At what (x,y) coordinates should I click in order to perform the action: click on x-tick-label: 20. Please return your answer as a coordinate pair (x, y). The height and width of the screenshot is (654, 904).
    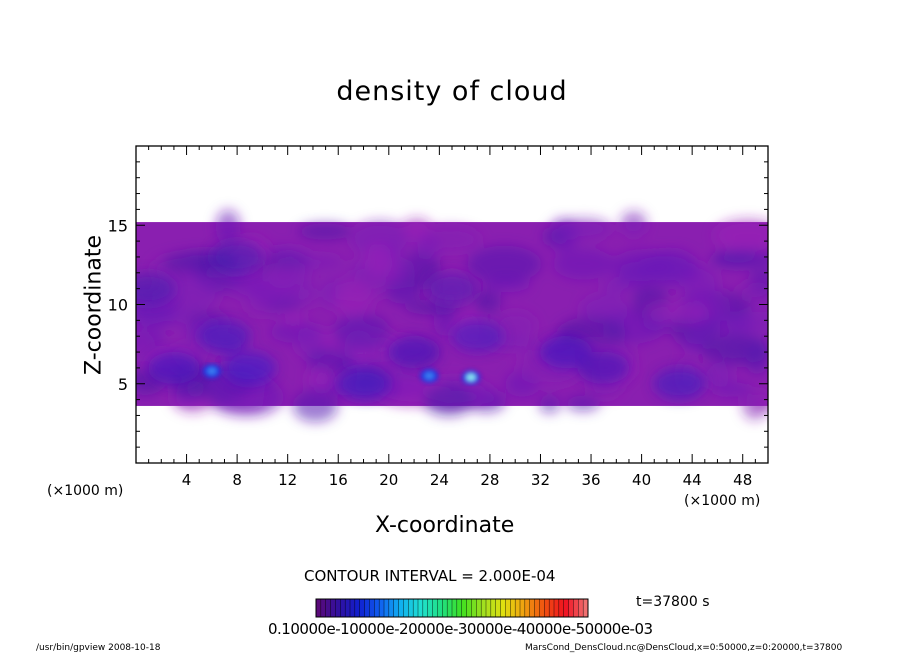
    Looking at the image, I should click on (388, 480).